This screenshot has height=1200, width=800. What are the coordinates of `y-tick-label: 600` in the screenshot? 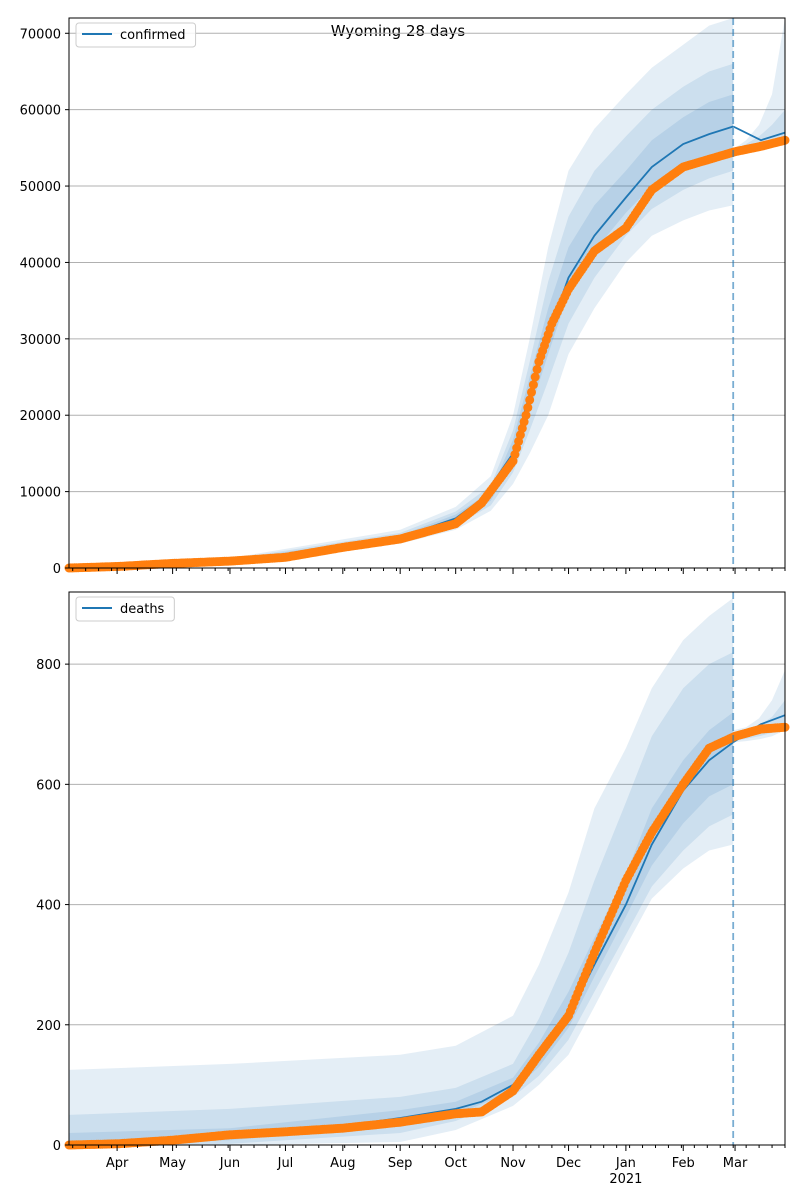 It's located at (48, 785).